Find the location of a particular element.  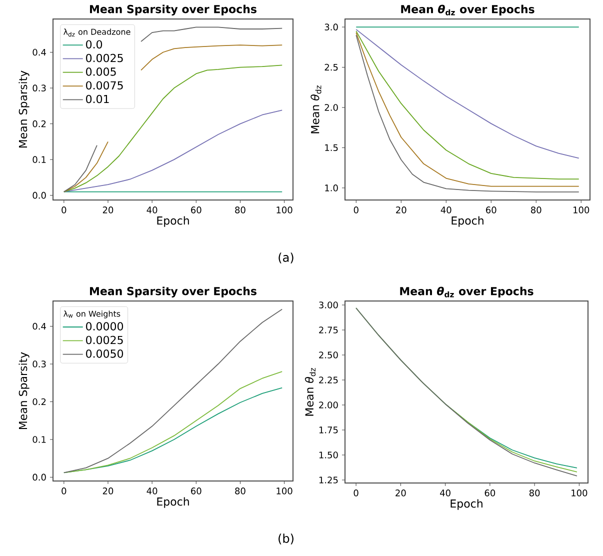

text: (a) is located at coordinates (286, 258).